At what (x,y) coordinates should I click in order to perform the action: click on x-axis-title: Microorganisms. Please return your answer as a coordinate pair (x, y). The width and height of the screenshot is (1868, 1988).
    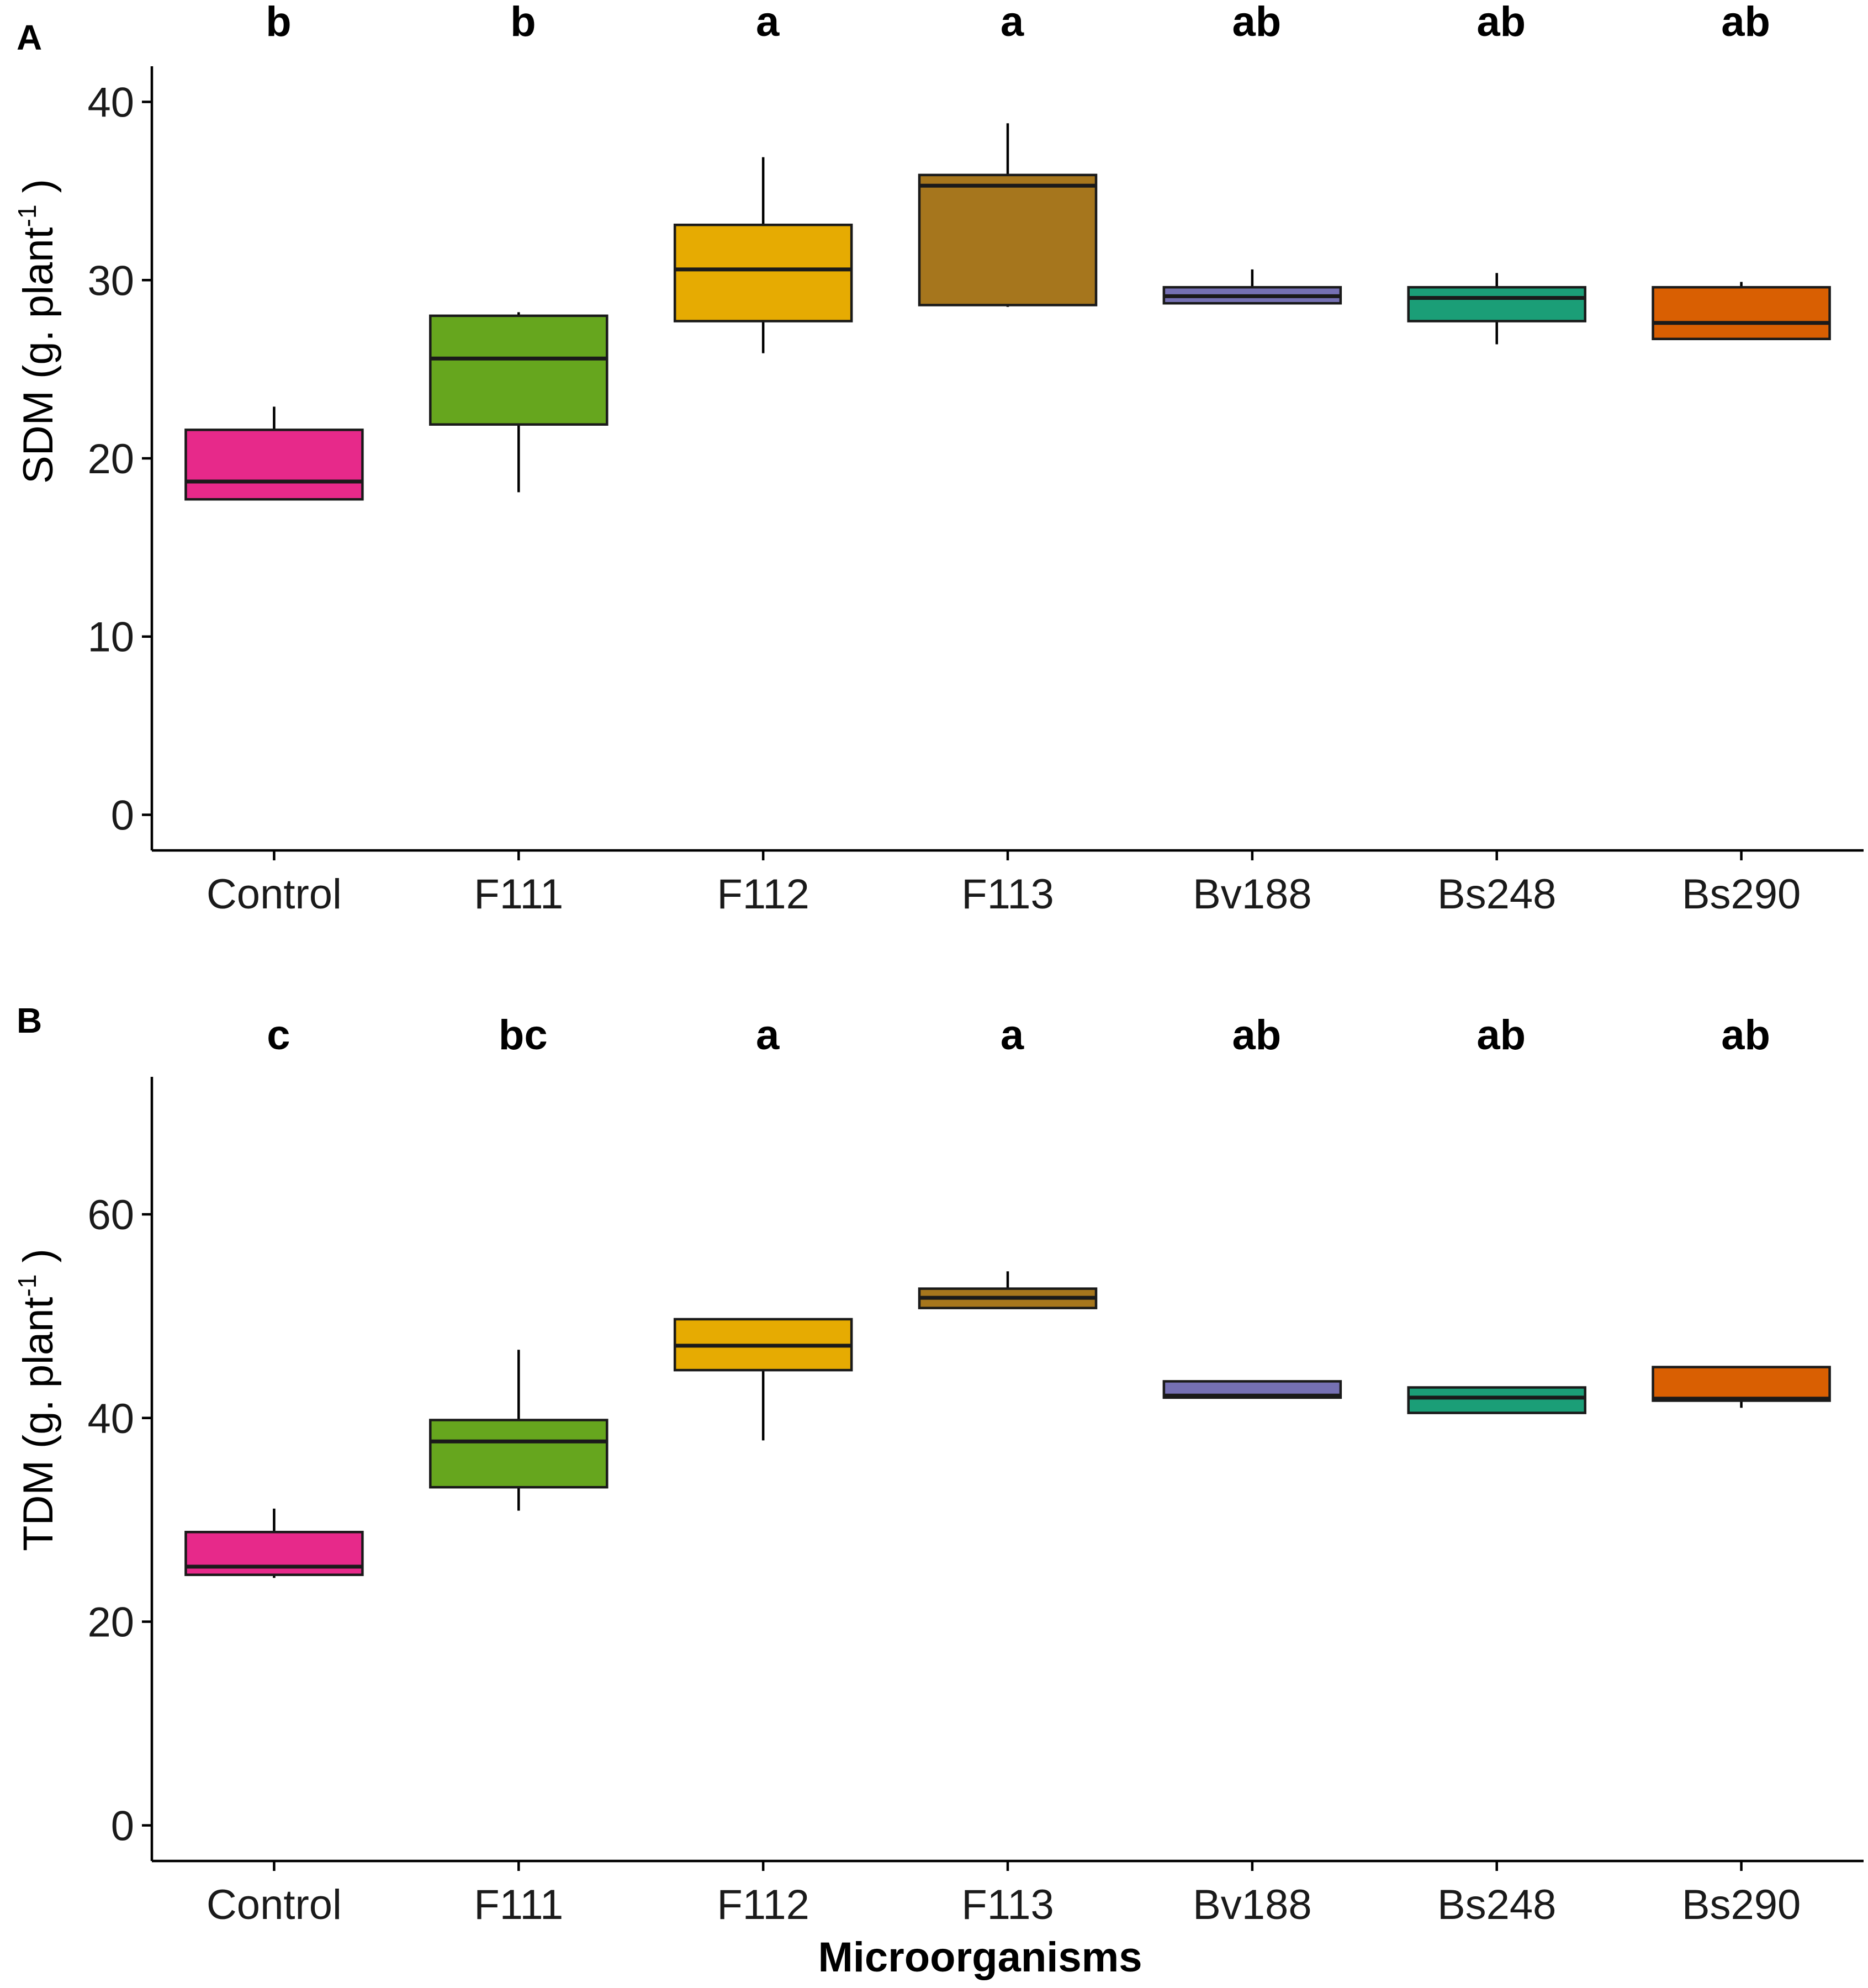
    Looking at the image, I should click on (980, 1957).